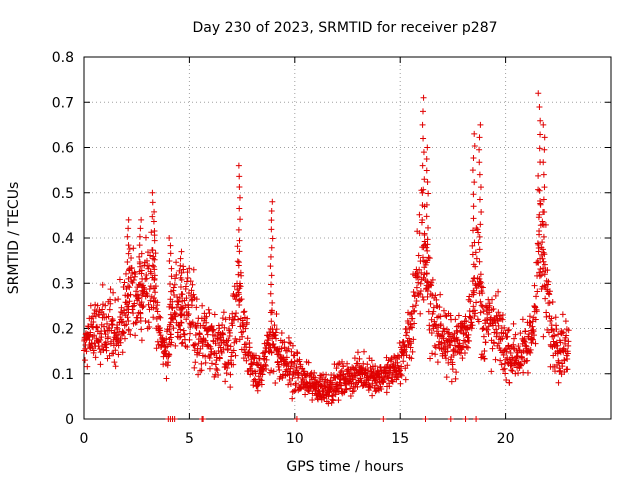 The height and width of the screenshot is (480, 640). Describe the element at coordinates (63, 375) in the screenshot. I see `y-tick-label: 0.1` at that location.